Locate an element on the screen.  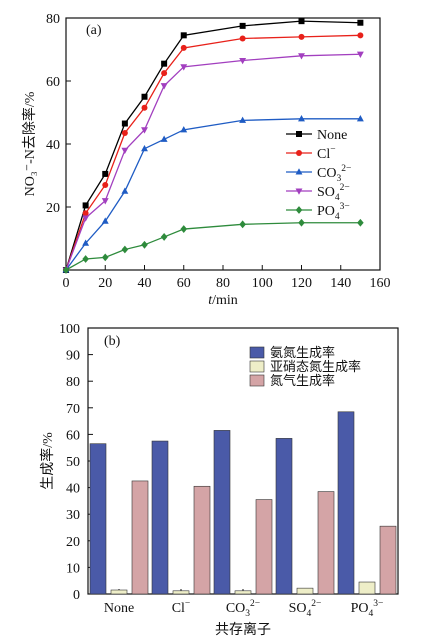
x-tick-label: 20 is located at coordinates (105, 283).